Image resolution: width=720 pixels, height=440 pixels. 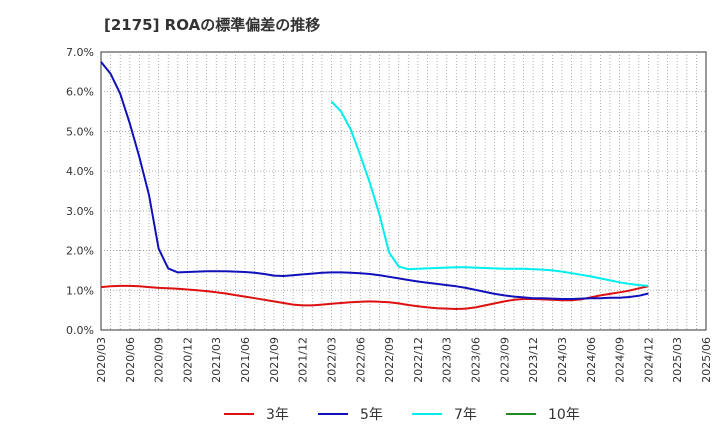 What do you see at coordinates (159, 360) in the screenshot?
I see `x-tick-label: 2020/09` at bounding box center [159, 360].